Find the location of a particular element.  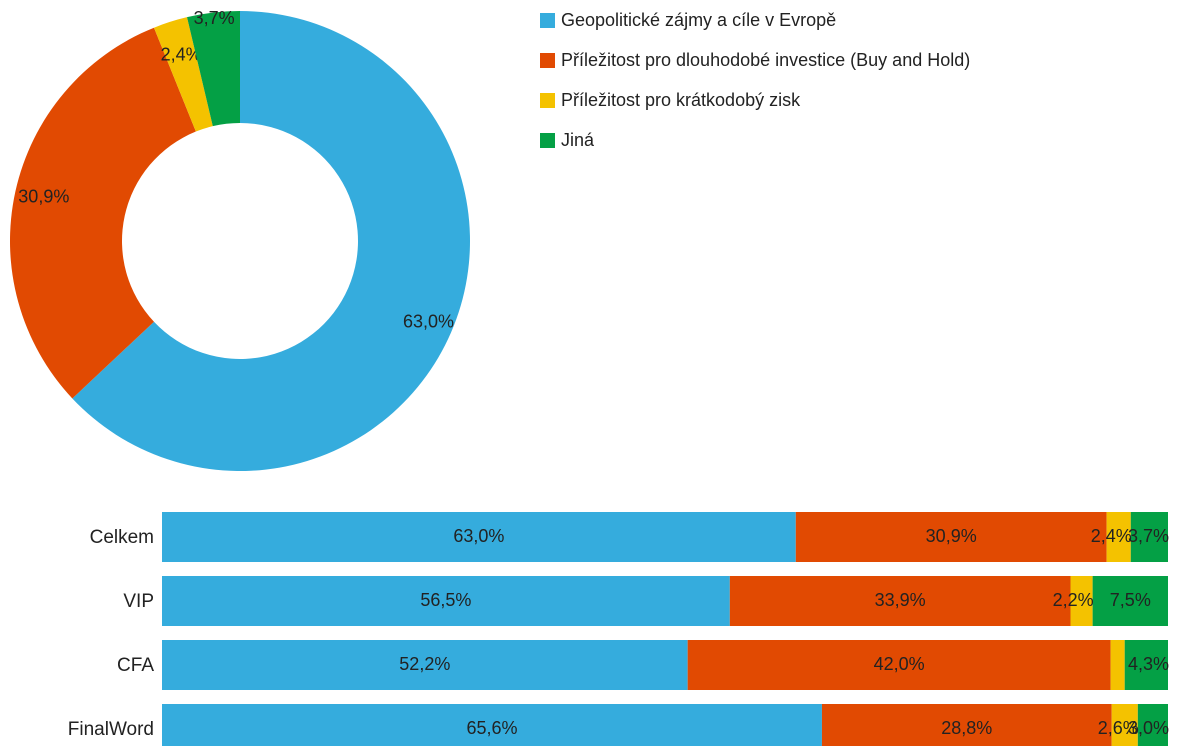

donut-label-geopoliticke-zajmy-a-cile-v-evrope: 63,0% is located at coordinates (428, 321).